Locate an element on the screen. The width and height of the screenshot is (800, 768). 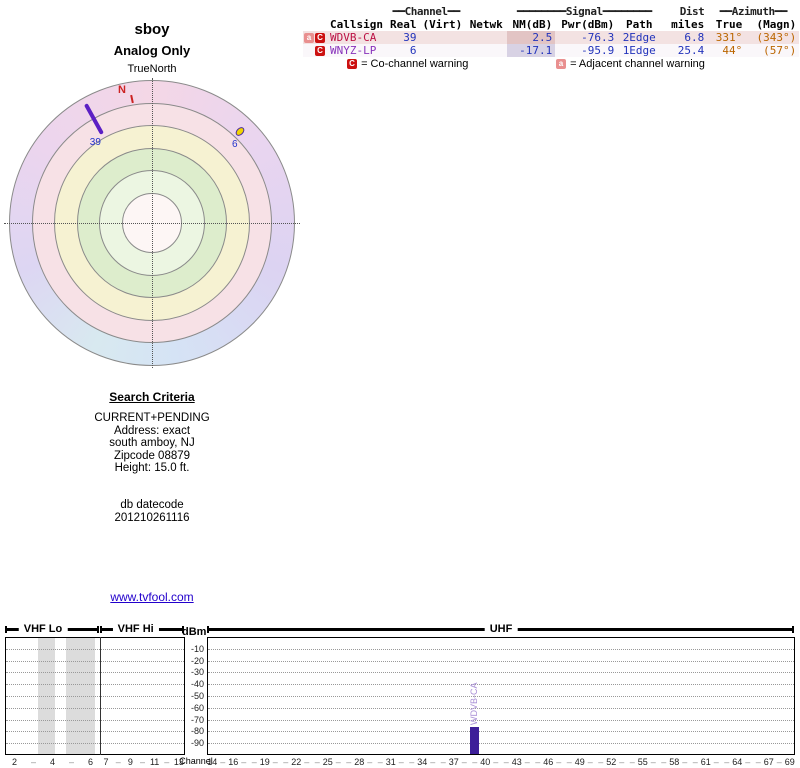
criteria-line: Address: exact is located at coordinates (152, 430).